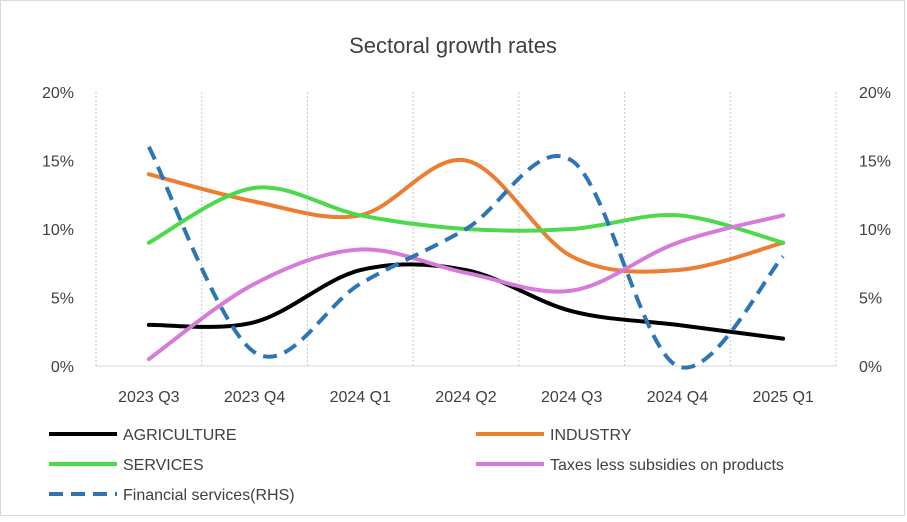  I want to click on y-left-tick-label: 10%, so click(58, 230).